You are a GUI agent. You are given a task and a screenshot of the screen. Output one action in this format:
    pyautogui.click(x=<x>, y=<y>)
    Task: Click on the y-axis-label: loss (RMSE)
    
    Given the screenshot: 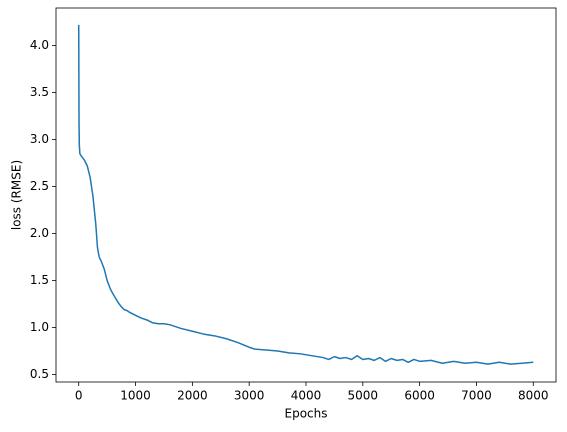 What is the action you would take?
    pyautogui.click(x=17, y=195)
    